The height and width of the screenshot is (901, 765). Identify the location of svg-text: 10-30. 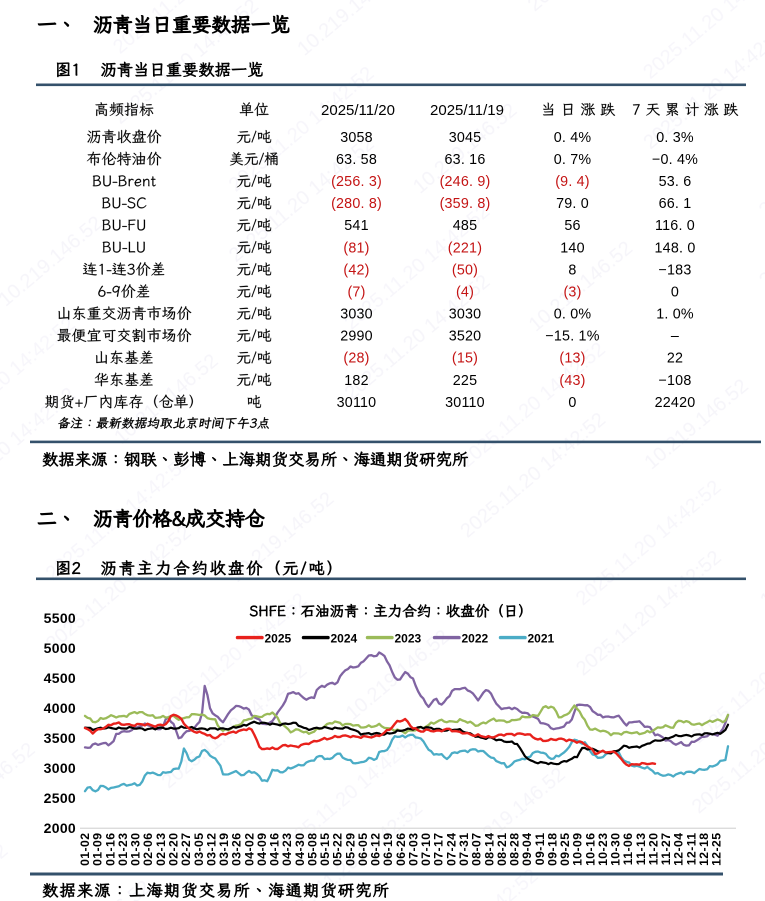
(616, 849).